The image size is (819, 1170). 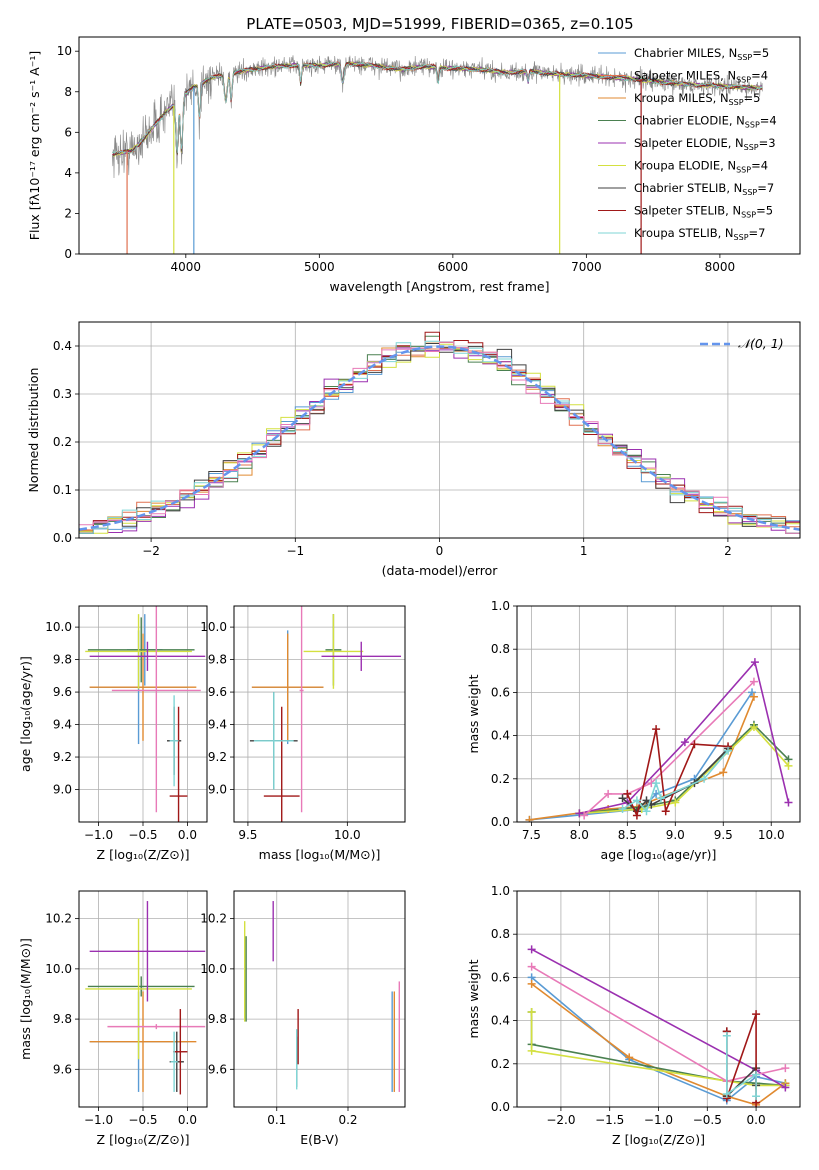 What do you see at coordinates (62, 757) in the screenshot?
I see `age_vs_Z-ytick-label: 9.2` at bounding box center [62, 757].